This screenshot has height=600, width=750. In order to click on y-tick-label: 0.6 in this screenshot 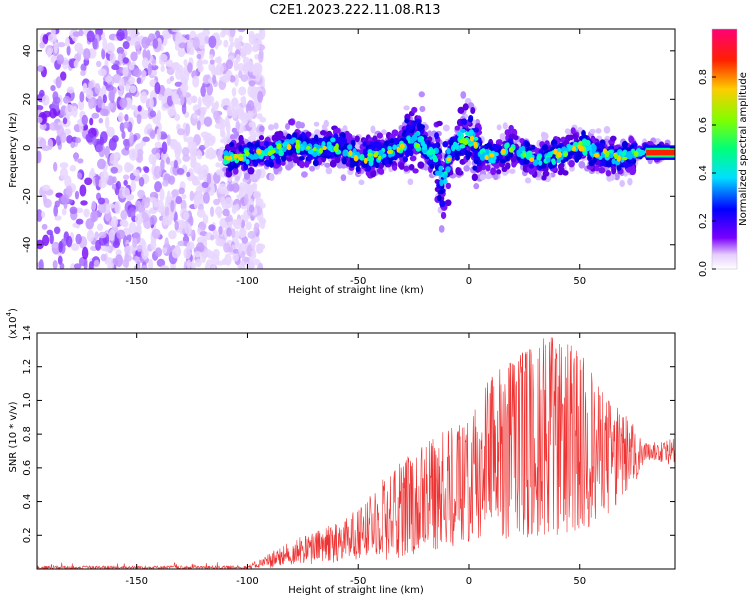, I will do `click(27, 468)`.